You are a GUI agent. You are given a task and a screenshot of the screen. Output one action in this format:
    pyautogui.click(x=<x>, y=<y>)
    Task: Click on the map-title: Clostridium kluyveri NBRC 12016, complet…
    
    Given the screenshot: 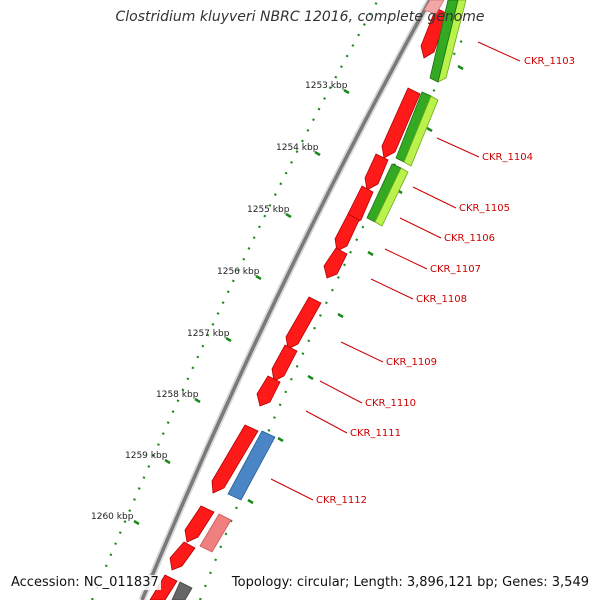 What is the action you would take?
    pyautogui.click(x=300, y=17)
    